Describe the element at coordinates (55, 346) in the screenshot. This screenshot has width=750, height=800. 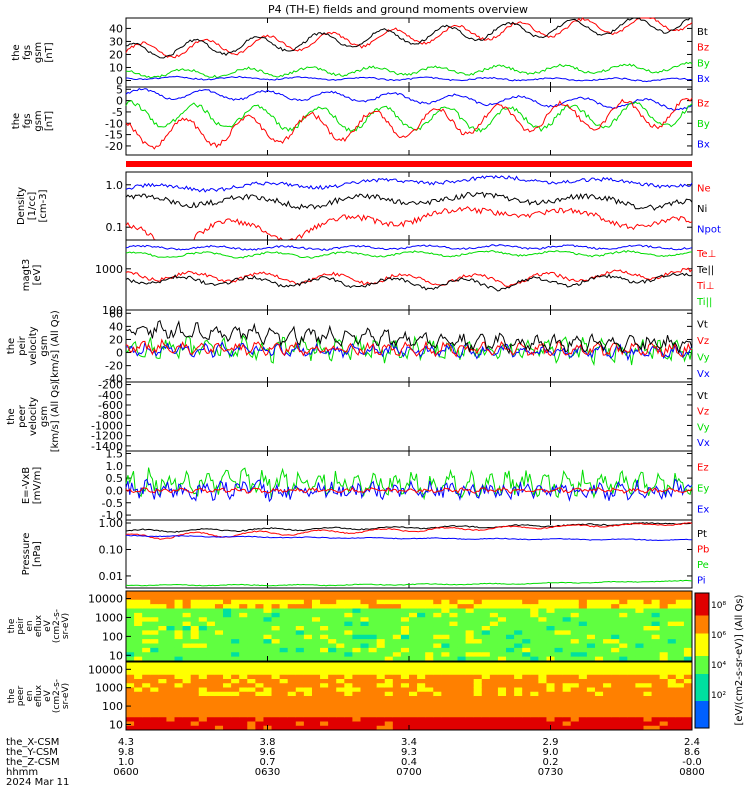
I see `y-axis-label: [km/s] (All Qs)` at that location.